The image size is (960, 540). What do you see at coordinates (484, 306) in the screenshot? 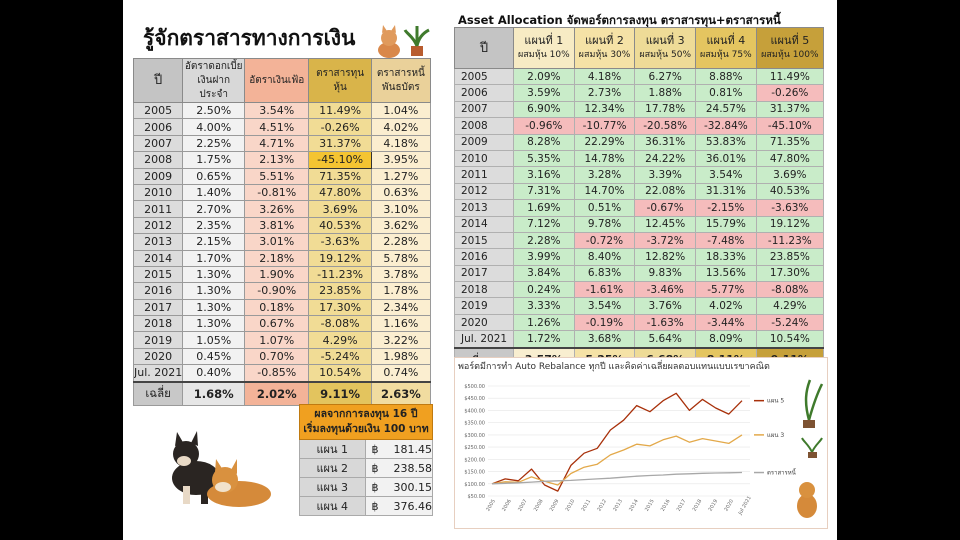
I see `year-cell: 2019` at bounding box center [484, 306].